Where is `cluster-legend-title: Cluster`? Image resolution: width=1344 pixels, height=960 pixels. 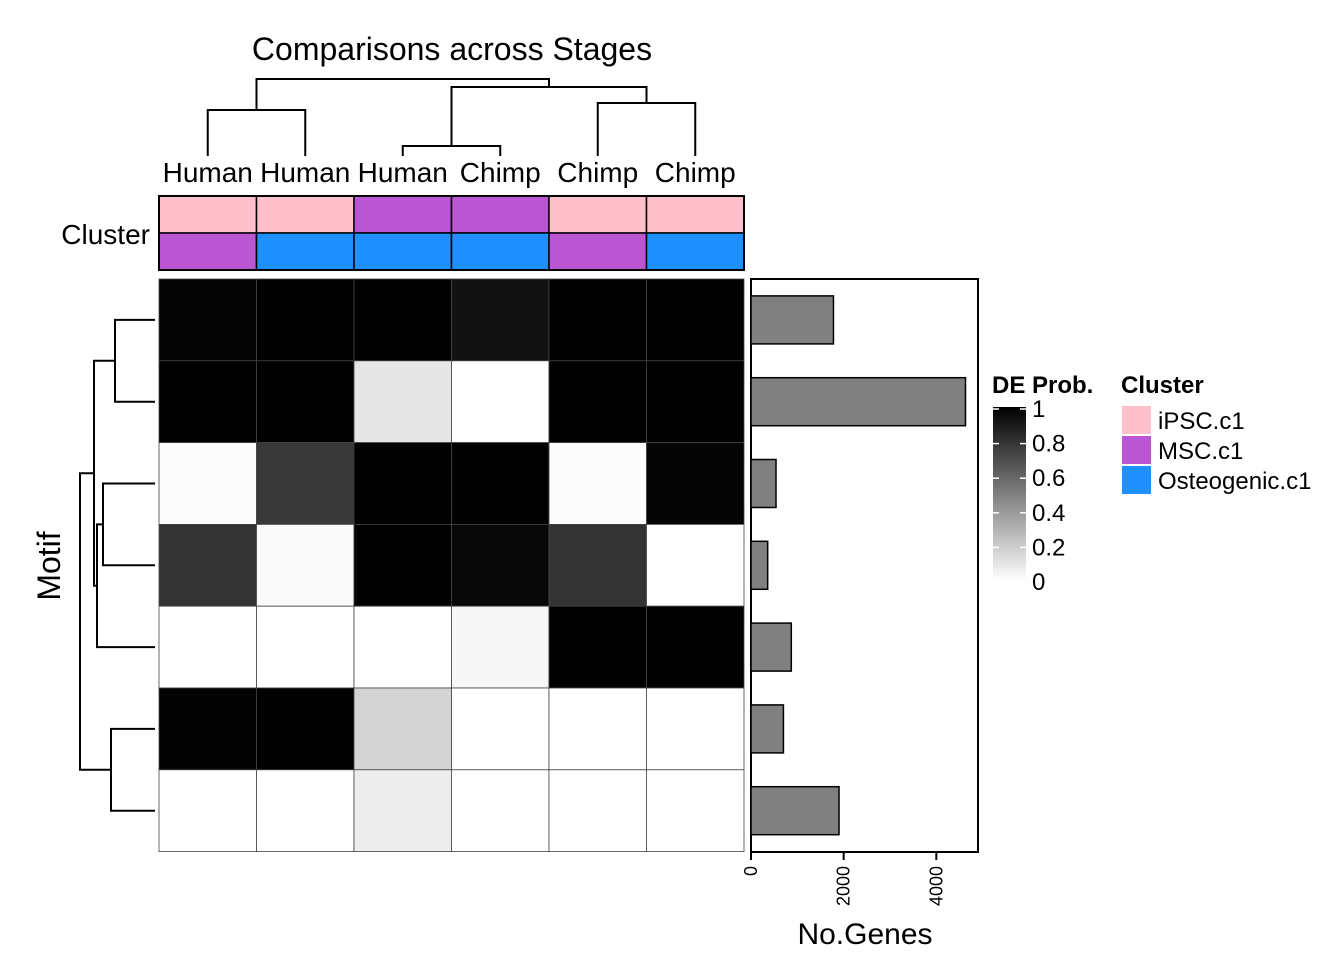 cluster-legend-title: Cluster is located at coordinates (1162, 385).